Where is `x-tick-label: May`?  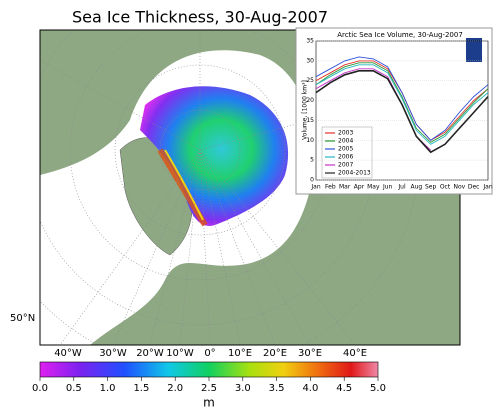
x-tick-label: May is located at coordinates (373, 187).